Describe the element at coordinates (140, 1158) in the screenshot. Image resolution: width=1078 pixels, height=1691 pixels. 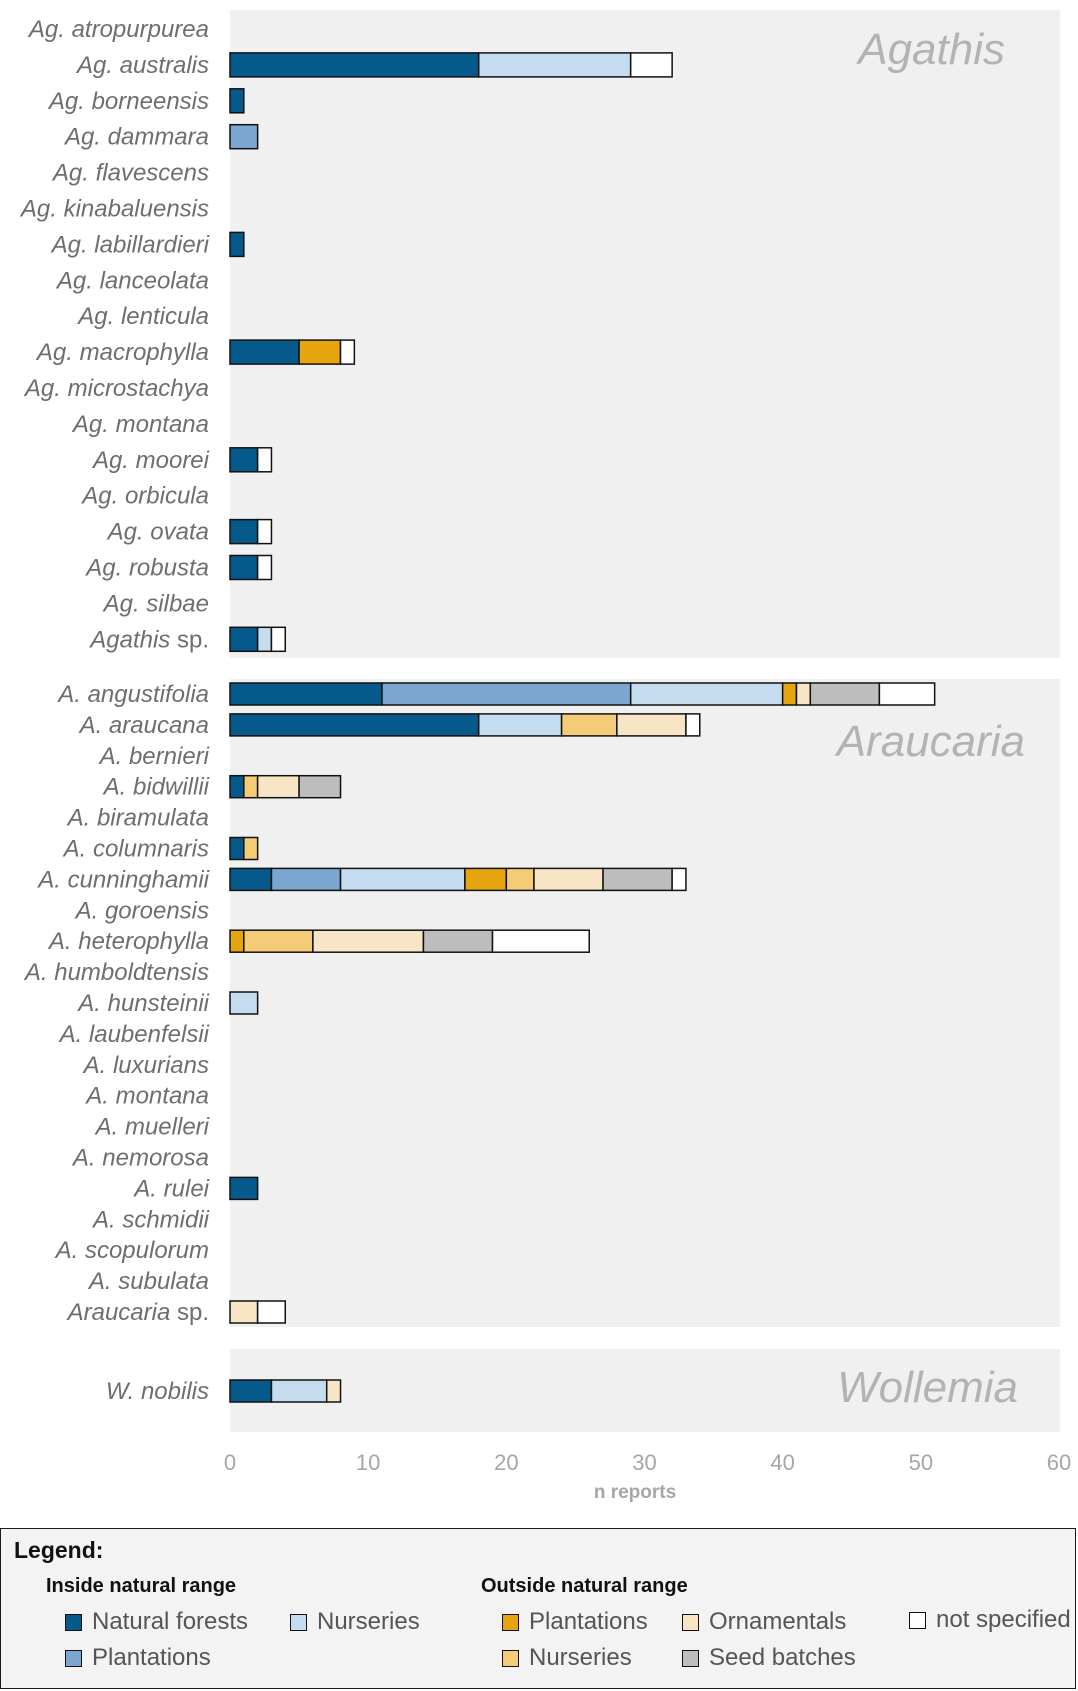
I see `species-label: A. nemorosa` at that location.